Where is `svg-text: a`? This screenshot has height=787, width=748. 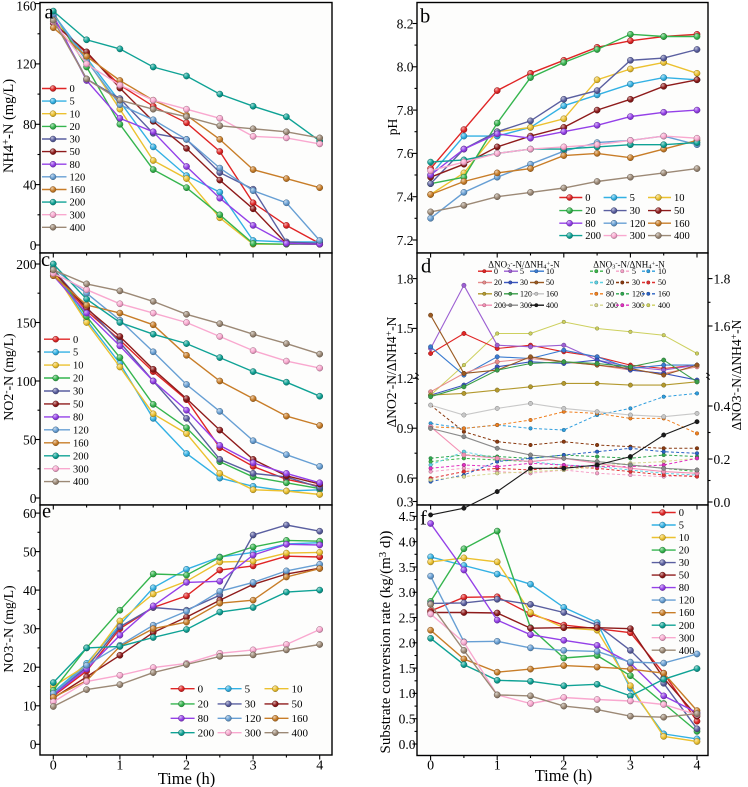 svg-text: a is located at coordinates (49, 12).